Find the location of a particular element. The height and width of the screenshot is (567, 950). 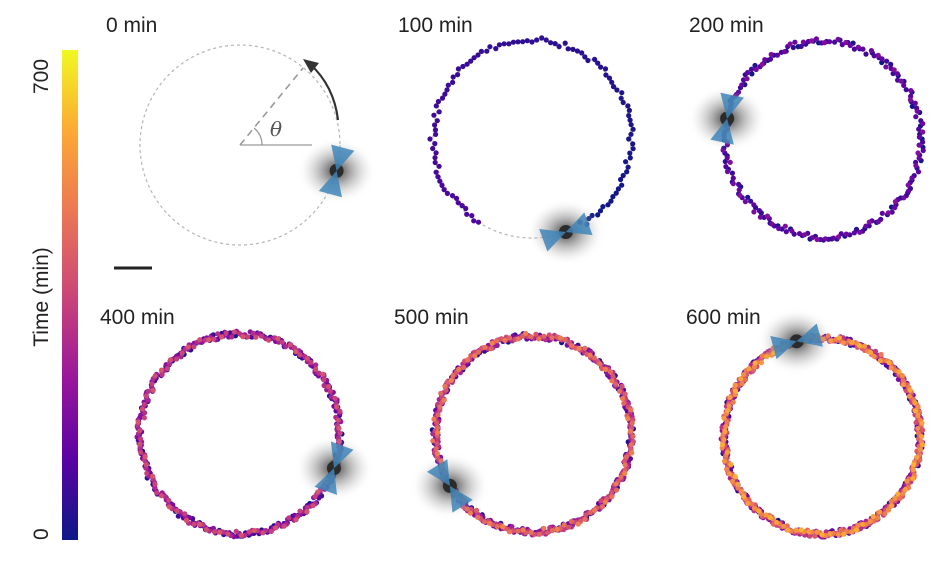

trajectory is located at coordinates (533, 434).